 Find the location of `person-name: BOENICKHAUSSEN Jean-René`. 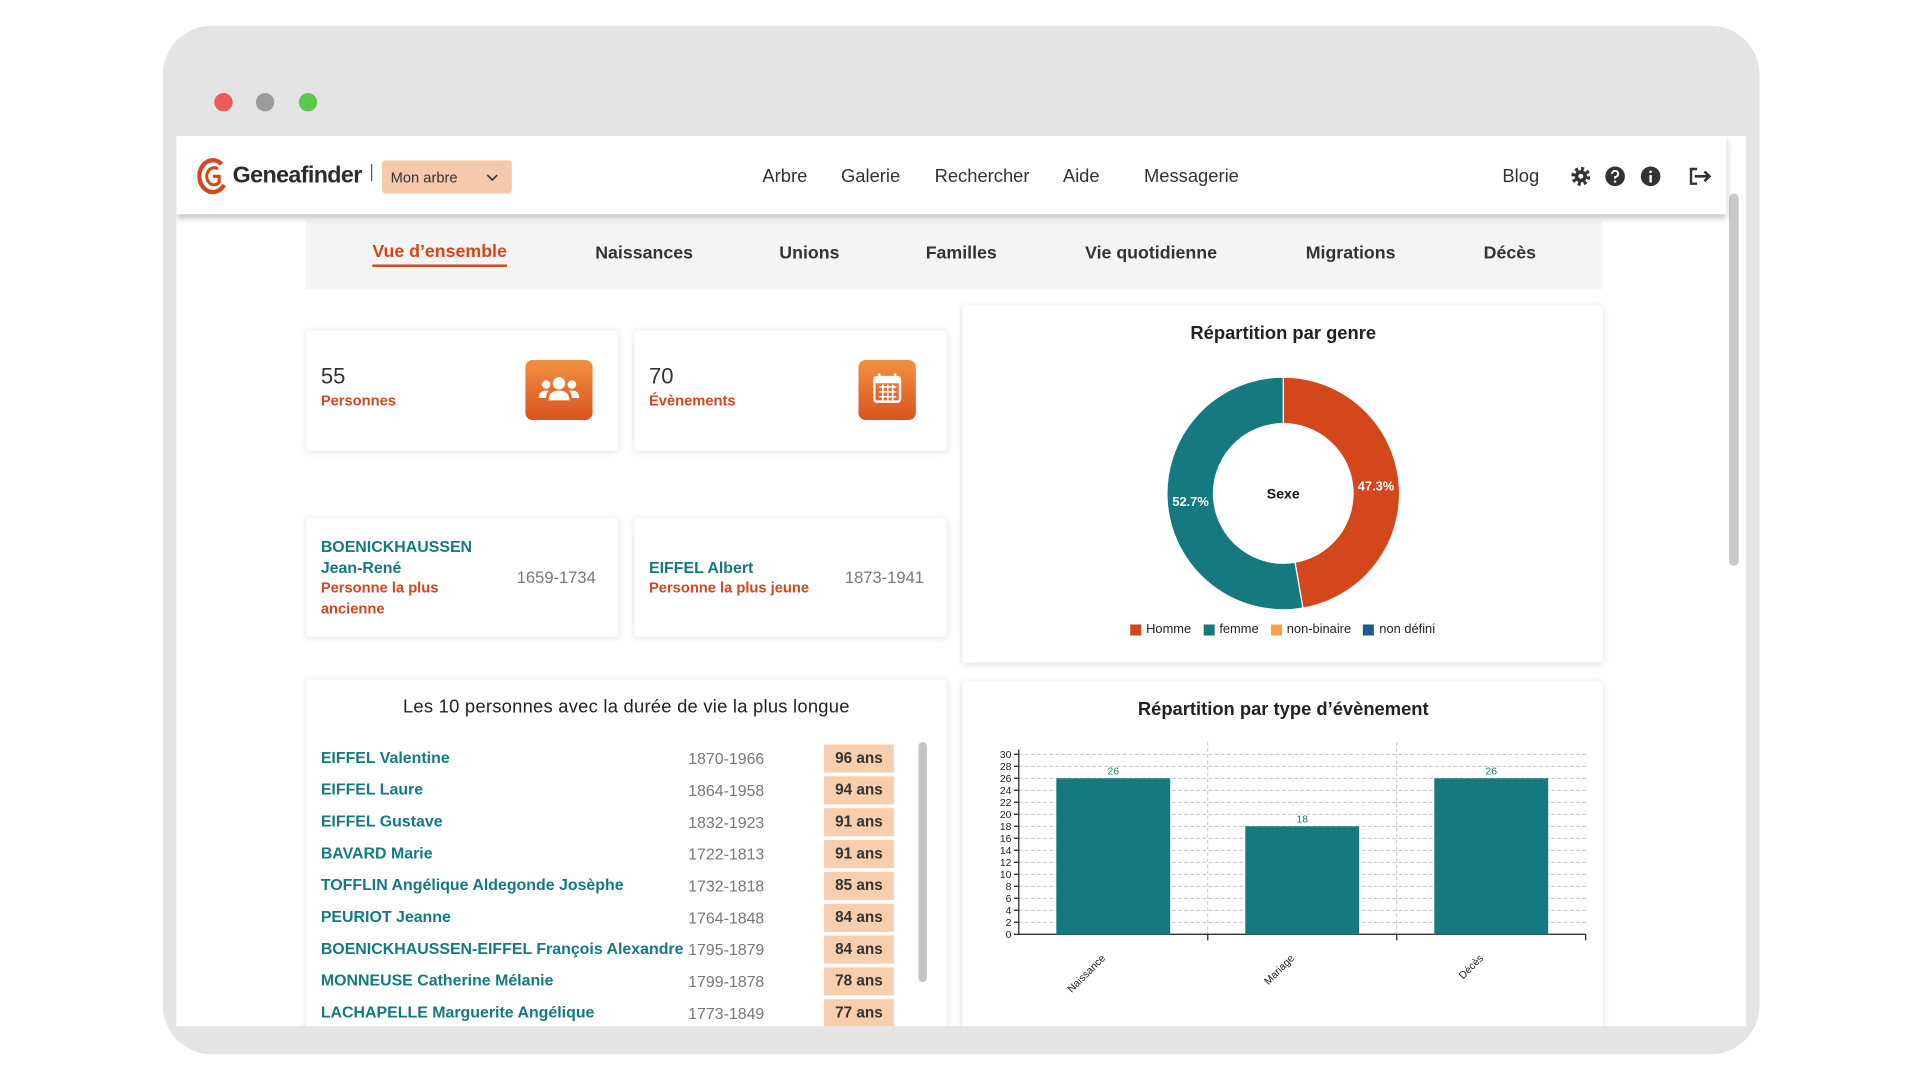

person-name: BOENICKHAUSSEN Jean-René is located at coordinates (396, 556).